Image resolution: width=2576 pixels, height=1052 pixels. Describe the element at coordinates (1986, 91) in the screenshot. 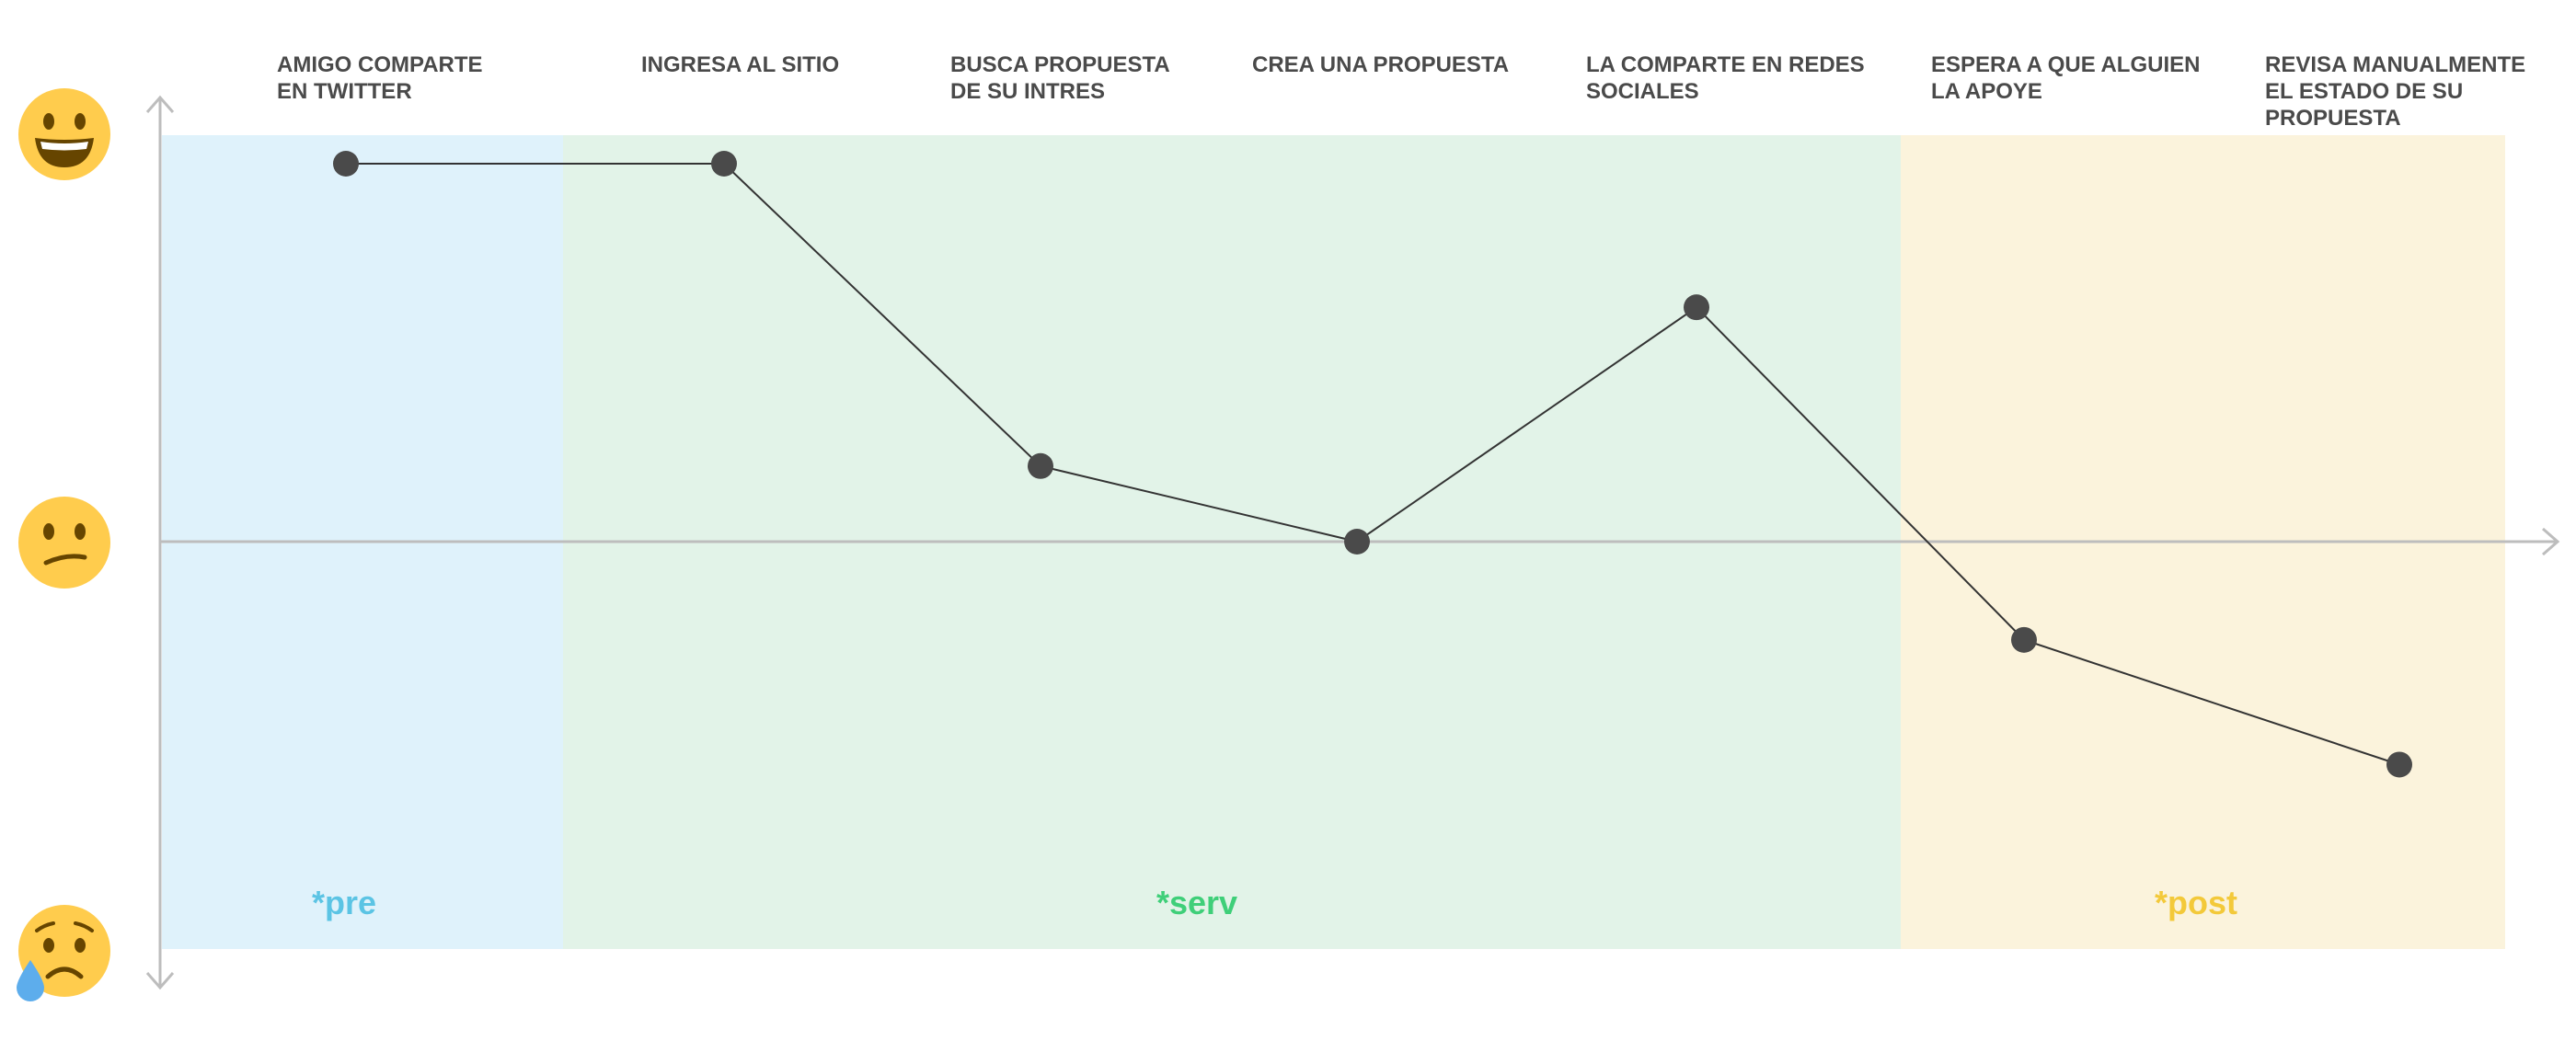

I see `step-label-line: LA APOYE` at that location.